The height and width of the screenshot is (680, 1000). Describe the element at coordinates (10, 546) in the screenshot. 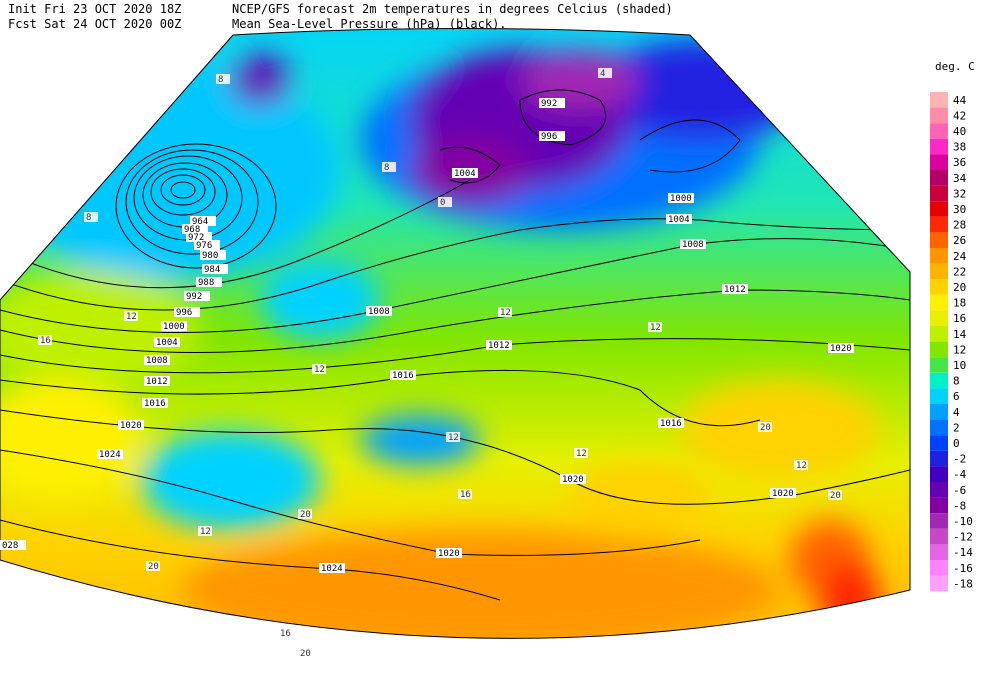

I see `isobar-label: 028` at that location.